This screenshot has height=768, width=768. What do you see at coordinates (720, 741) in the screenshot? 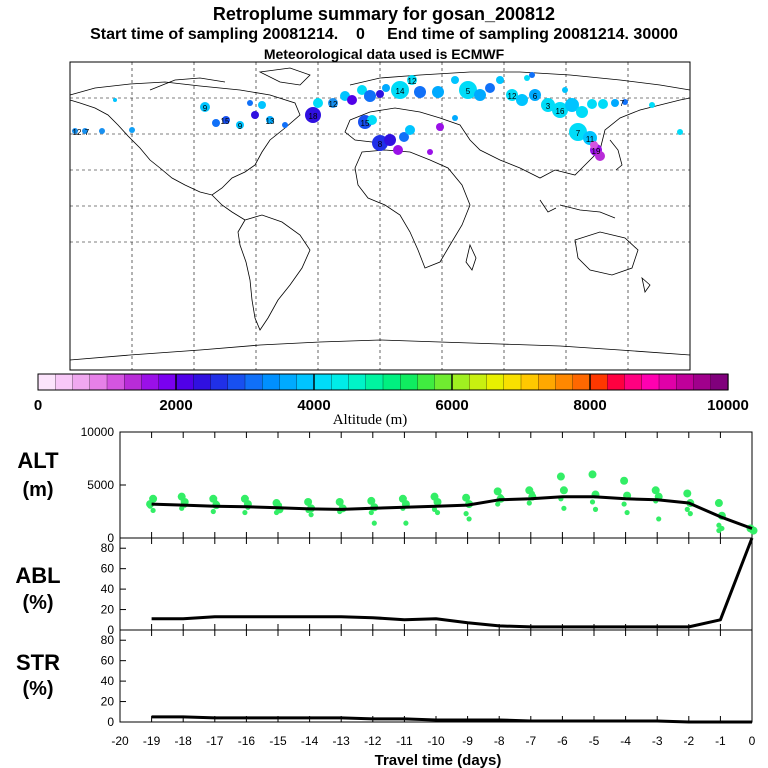
I see `x-tick-label: -1` at bounding box center [720, 741].